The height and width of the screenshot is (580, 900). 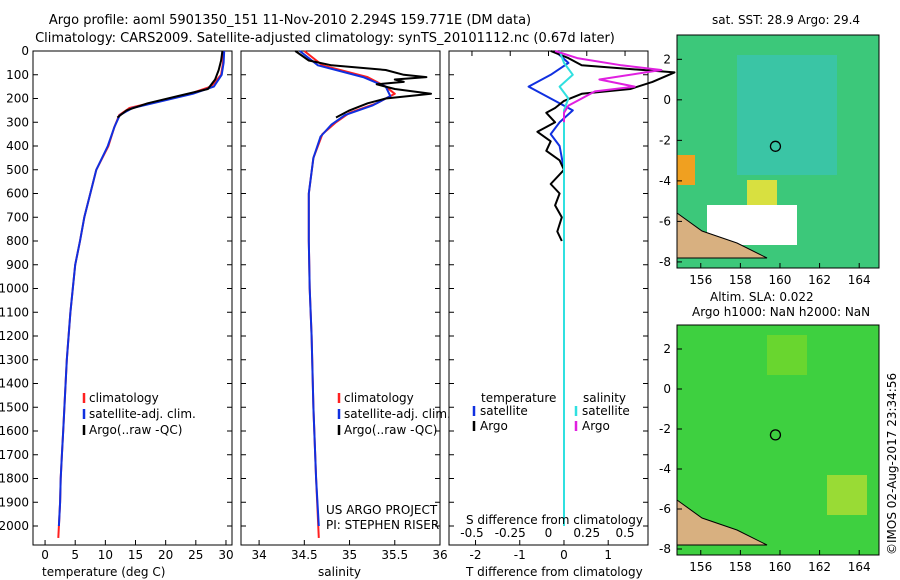 What do you see at coordinates (554, 520) in the screenshot?
I see `sdiff-xlabel: S difference from climatology` at bounding box center [554, 520].